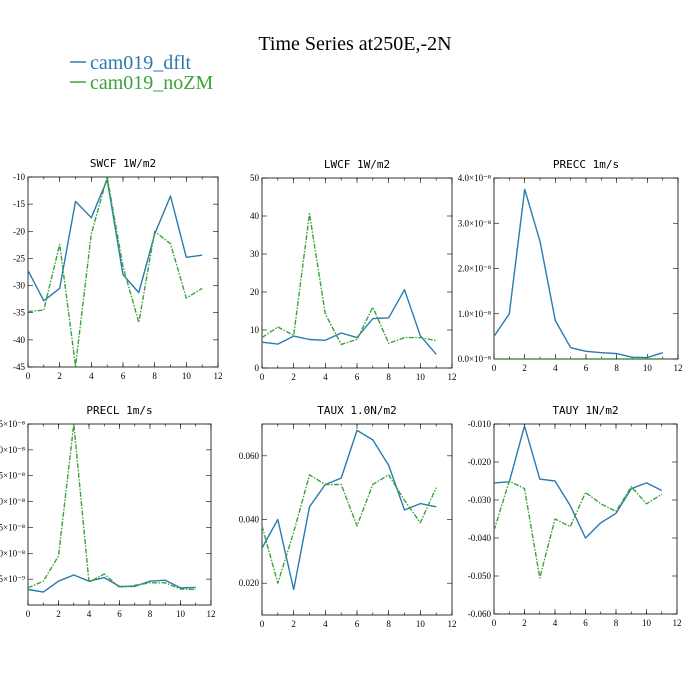 This screenshot has width=700, height=700. I want to click on y-tick-label: 0.040, so click(249, 520).